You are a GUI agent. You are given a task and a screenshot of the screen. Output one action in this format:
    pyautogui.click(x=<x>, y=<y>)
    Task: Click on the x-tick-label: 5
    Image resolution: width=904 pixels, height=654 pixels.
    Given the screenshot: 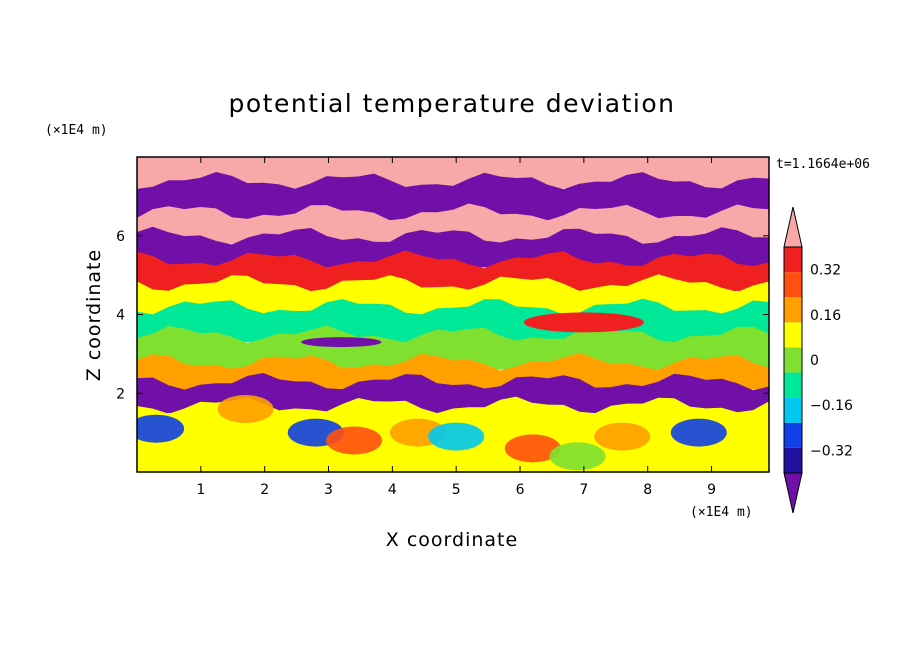 What is the action you would take?
    pyautogui.click(x=456, y=490)
    